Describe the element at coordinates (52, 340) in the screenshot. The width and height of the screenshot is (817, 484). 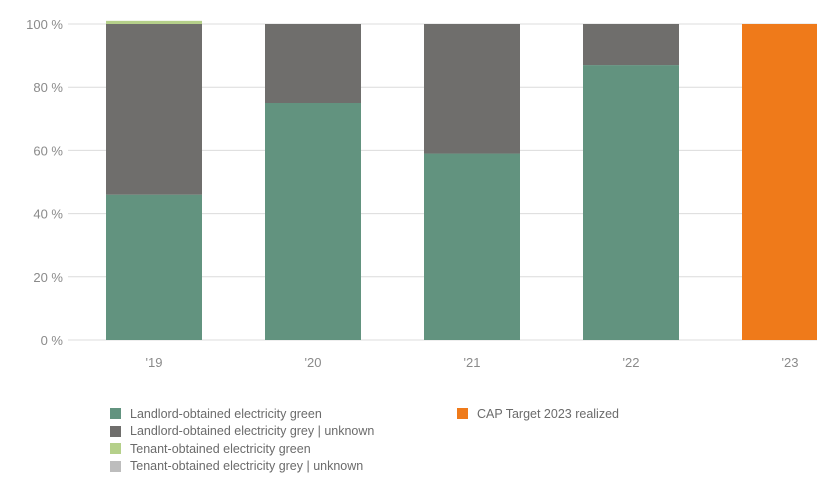
I see `y-tick-label: 0 %` at that location.